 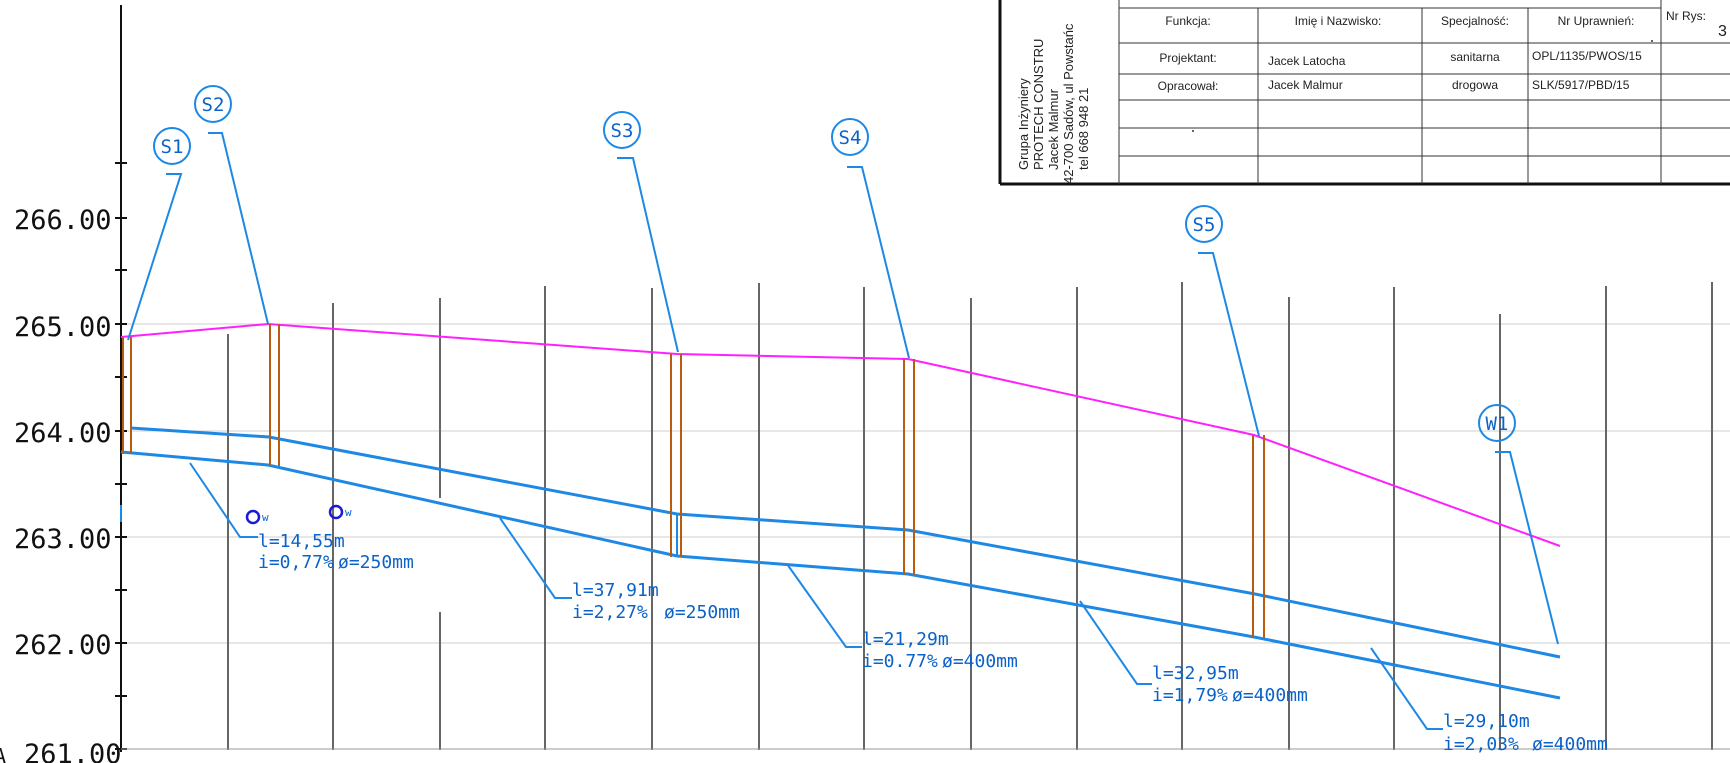 I want to click on header-funkcja: Funkcja:, so click(x=1187, y=21).